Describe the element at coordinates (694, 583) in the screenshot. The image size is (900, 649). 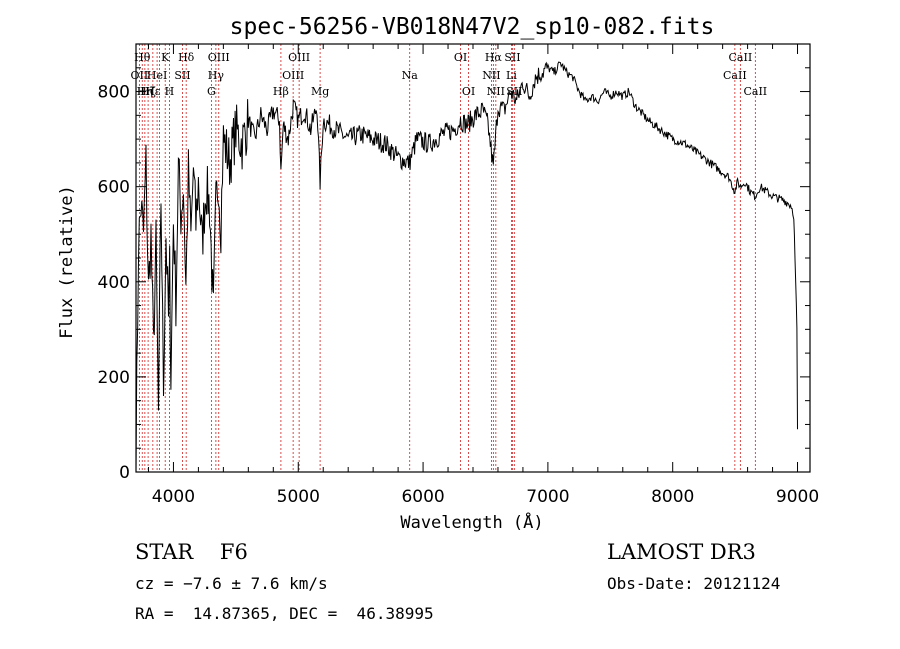
I see `obs-date: Obs-Date: 20121124` at that location.